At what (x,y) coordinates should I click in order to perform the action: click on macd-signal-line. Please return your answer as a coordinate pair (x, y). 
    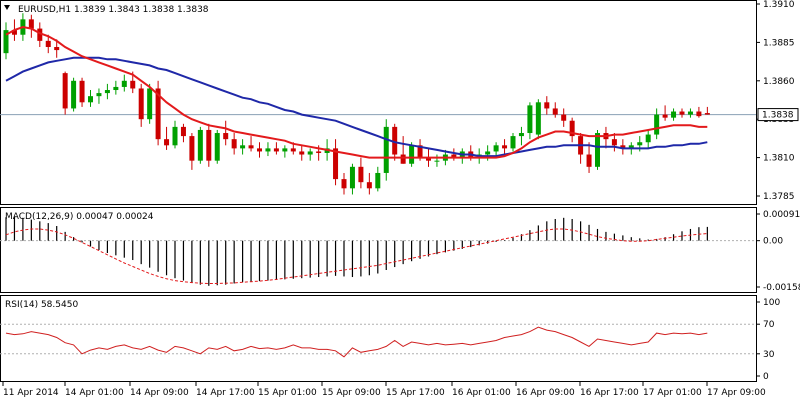
    Looking at the image, I should click on (356, 256).